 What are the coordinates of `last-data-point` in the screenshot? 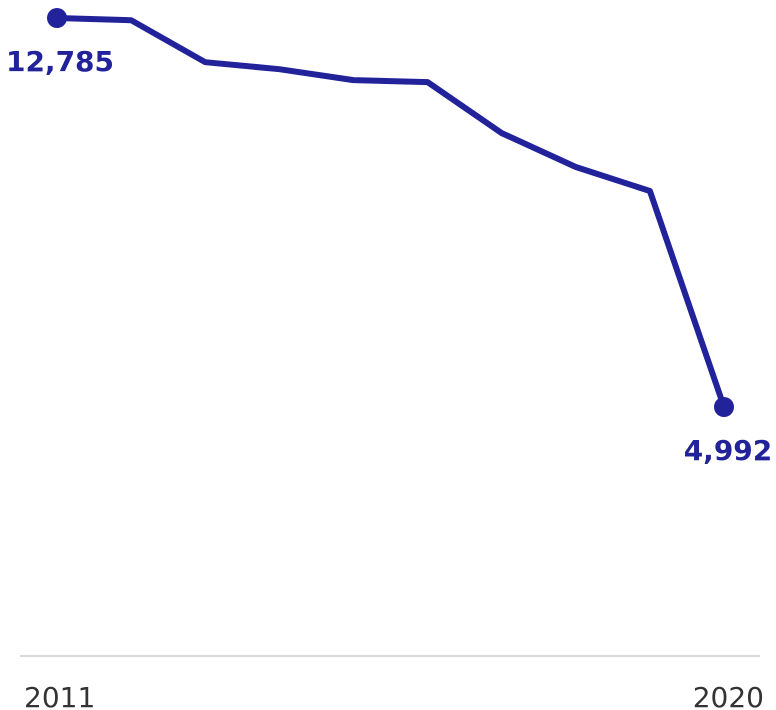 It's located at (724, 407).